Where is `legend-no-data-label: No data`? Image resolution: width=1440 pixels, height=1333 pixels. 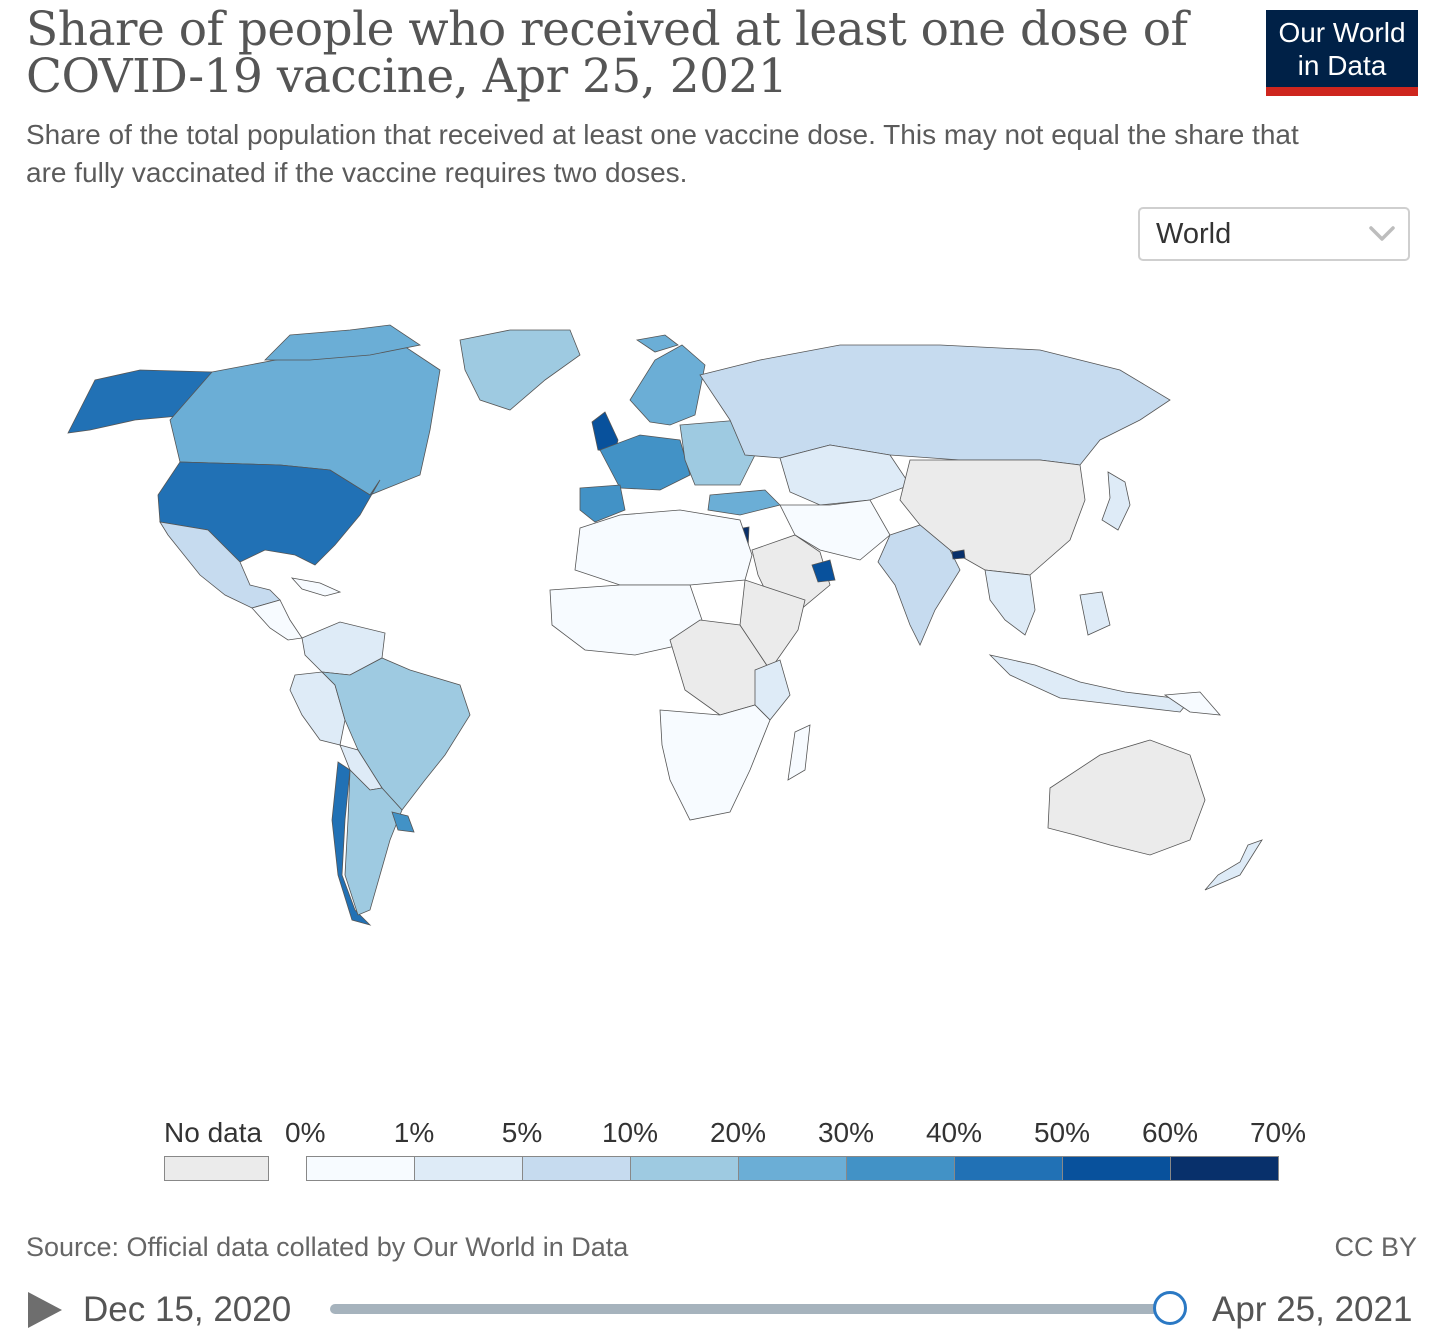
legend-no-data-label: No data is located at coordinates (213, 1132).